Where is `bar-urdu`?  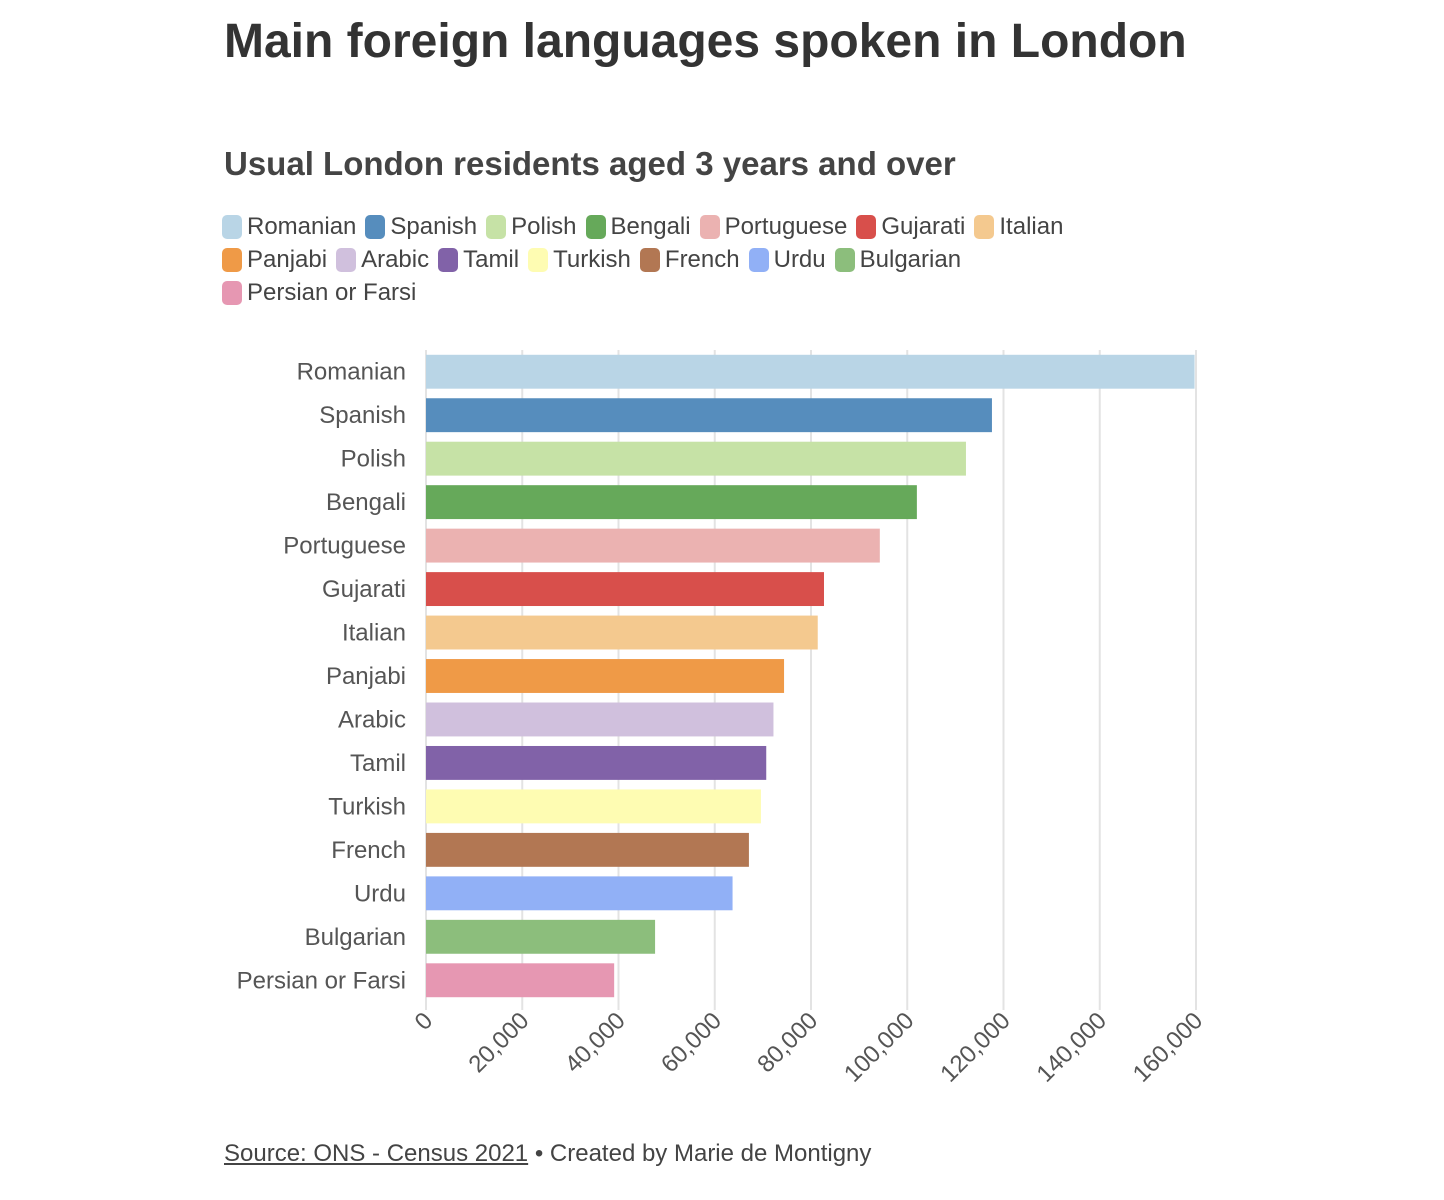
bar-urdu is located at coordinates (579, 893).